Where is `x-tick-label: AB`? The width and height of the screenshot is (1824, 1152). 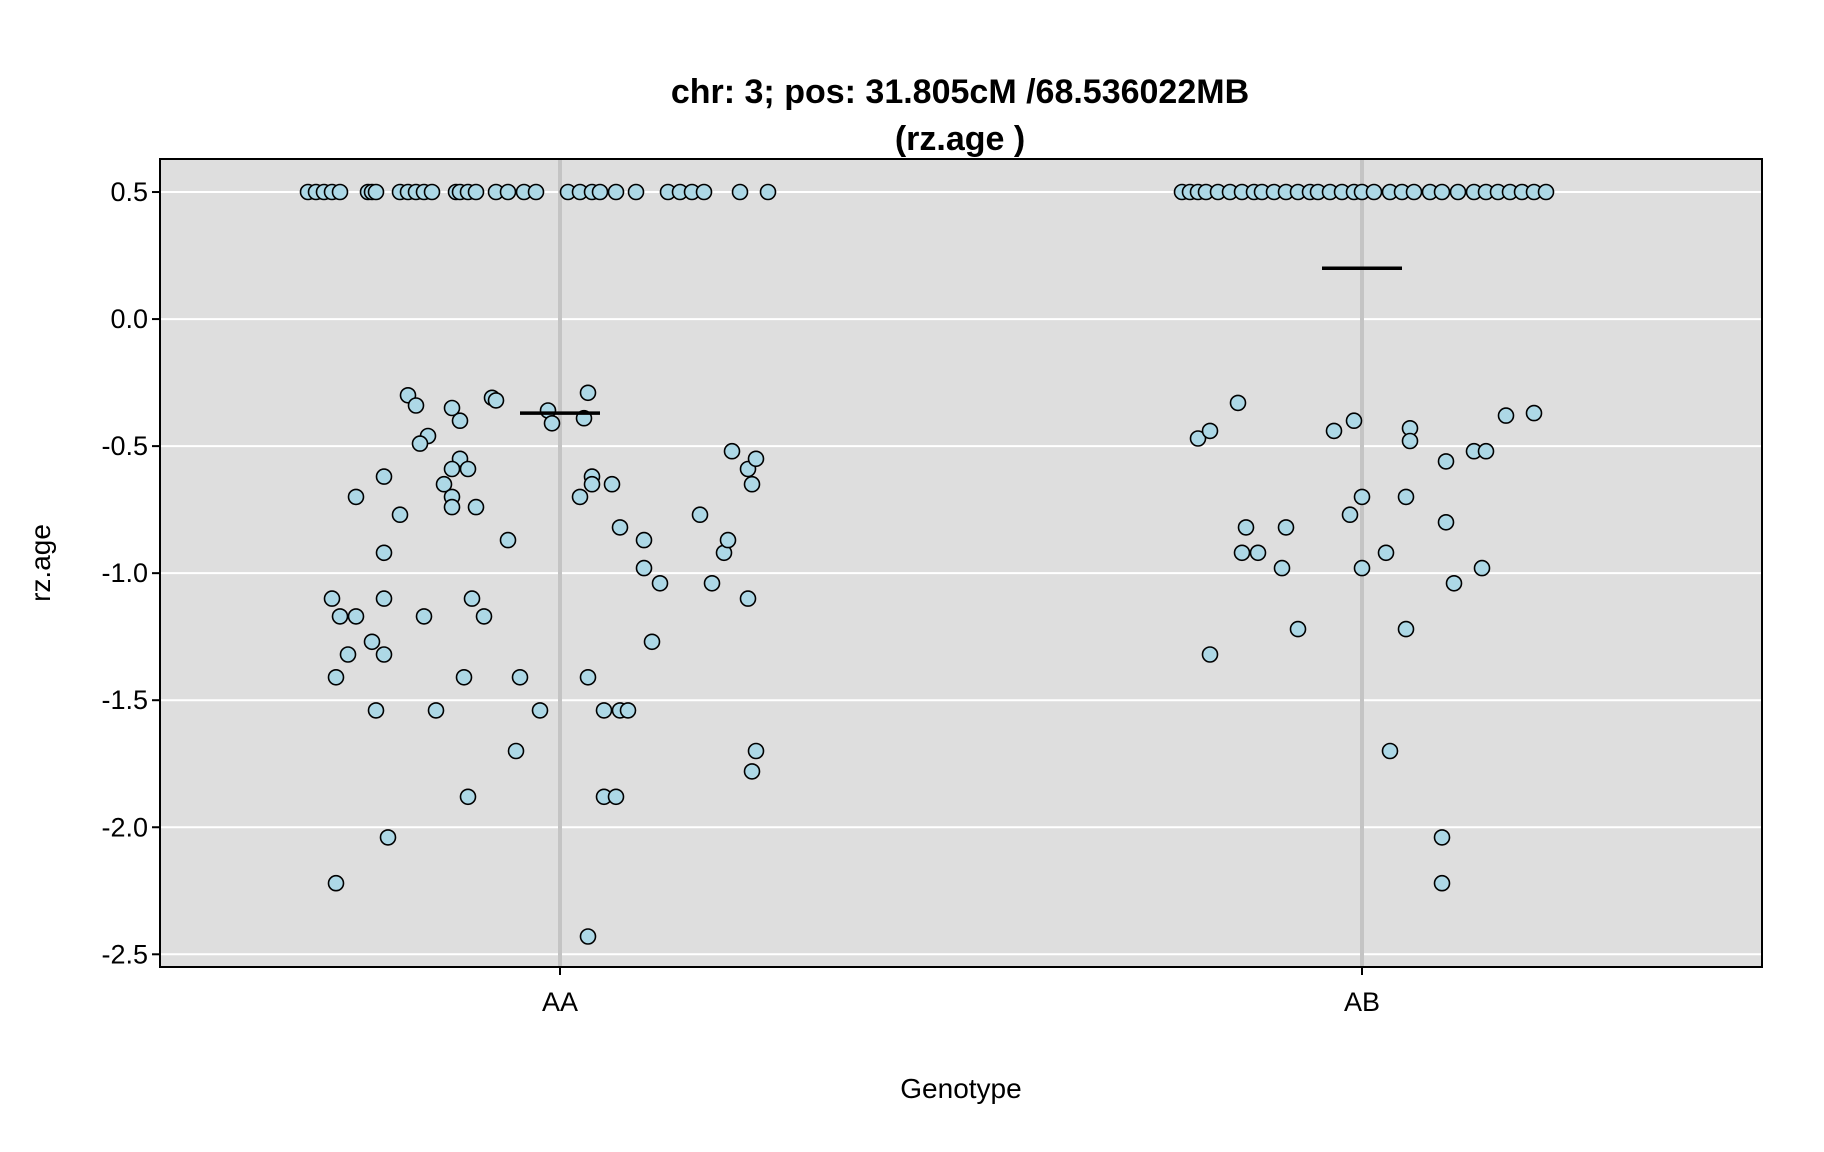
x-tick-label: AB is located at coordinates (1362, 1002).